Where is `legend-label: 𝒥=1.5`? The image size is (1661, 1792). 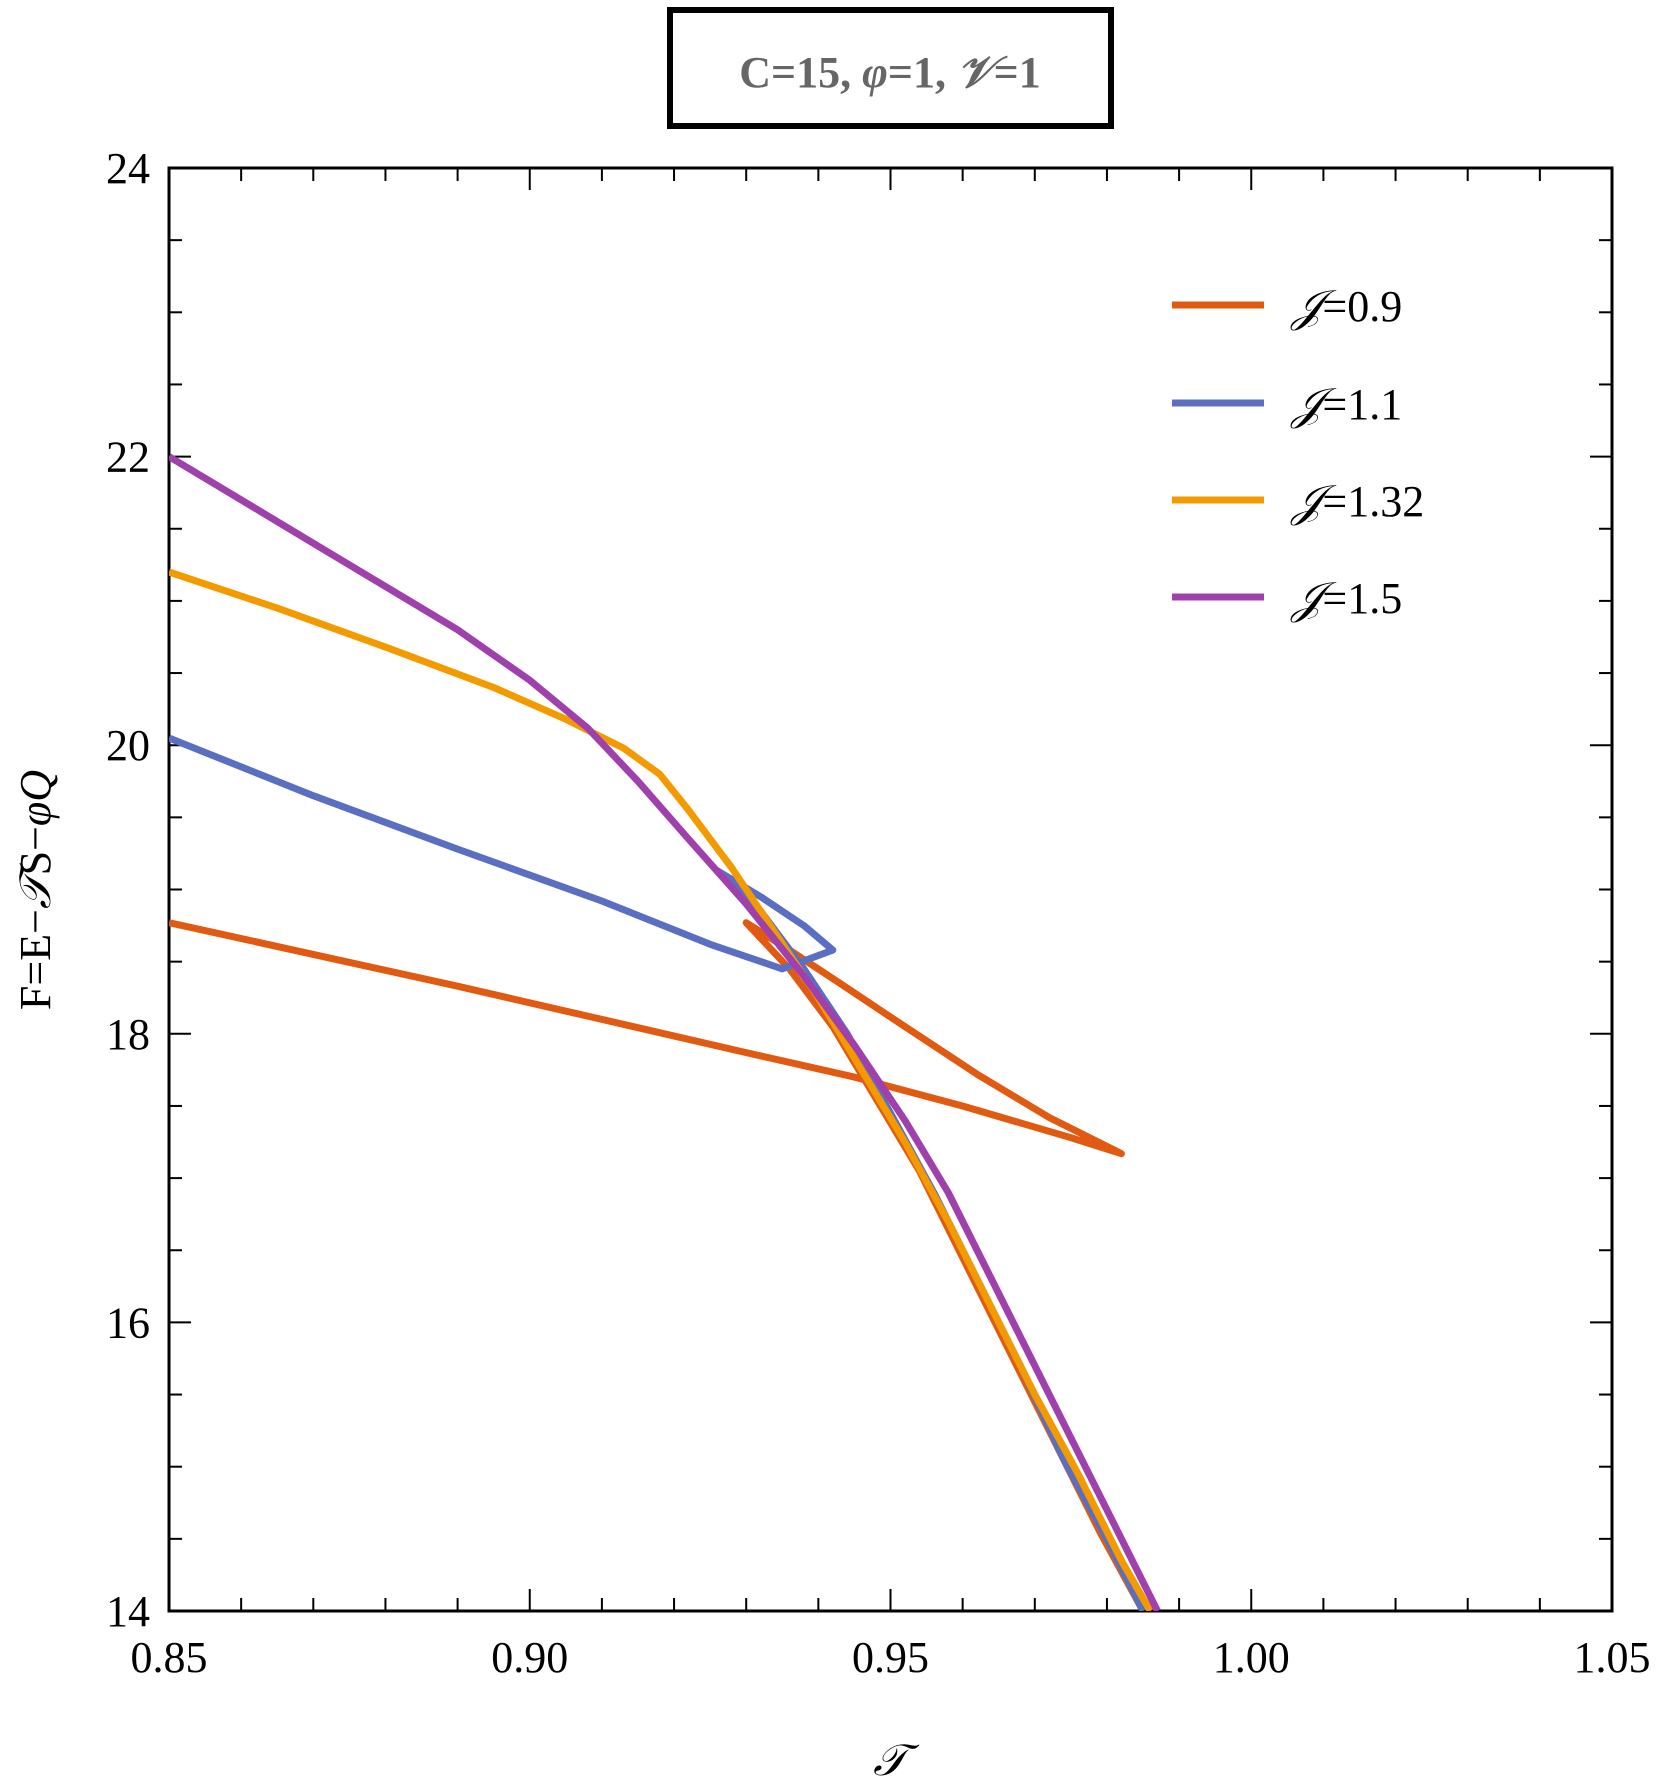
legend-label: 𝒥=1.5 is located at coordinates (1346, 598).